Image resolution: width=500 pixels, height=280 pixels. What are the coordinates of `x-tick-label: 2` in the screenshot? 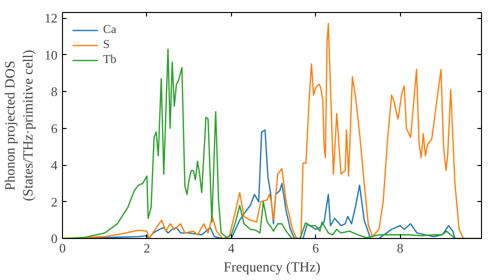 It's located at (147, 248).